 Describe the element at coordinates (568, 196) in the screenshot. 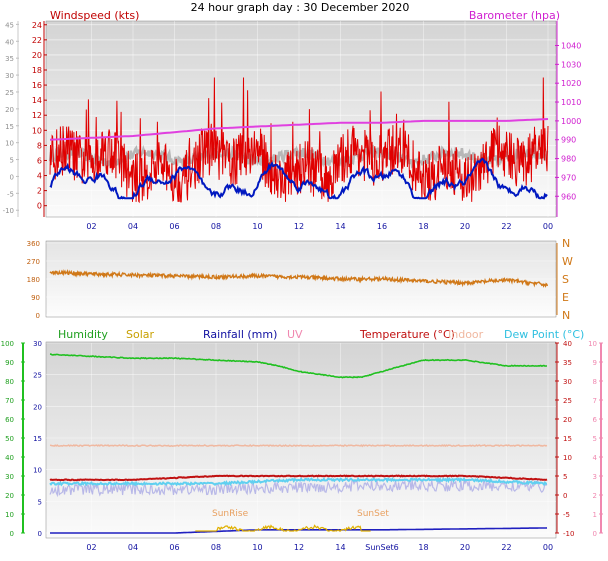

I see `baro-tick-label: 960` at that location.